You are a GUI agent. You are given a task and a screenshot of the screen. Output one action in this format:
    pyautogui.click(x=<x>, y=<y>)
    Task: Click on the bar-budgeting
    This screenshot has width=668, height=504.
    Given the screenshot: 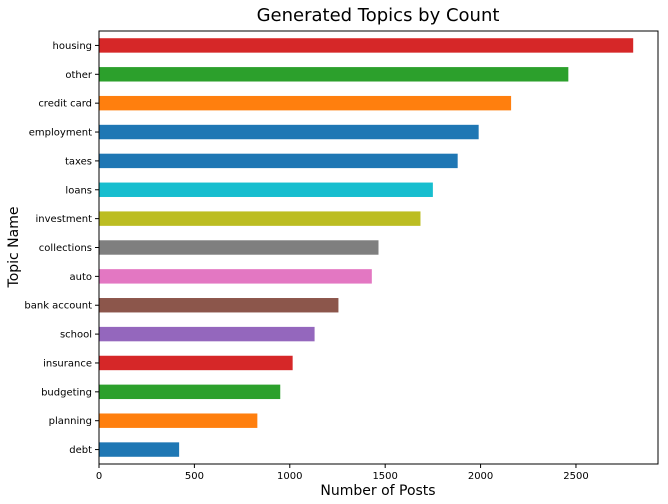 What is the action you would take?
    pyautogui.click(x=190, y=392)
    